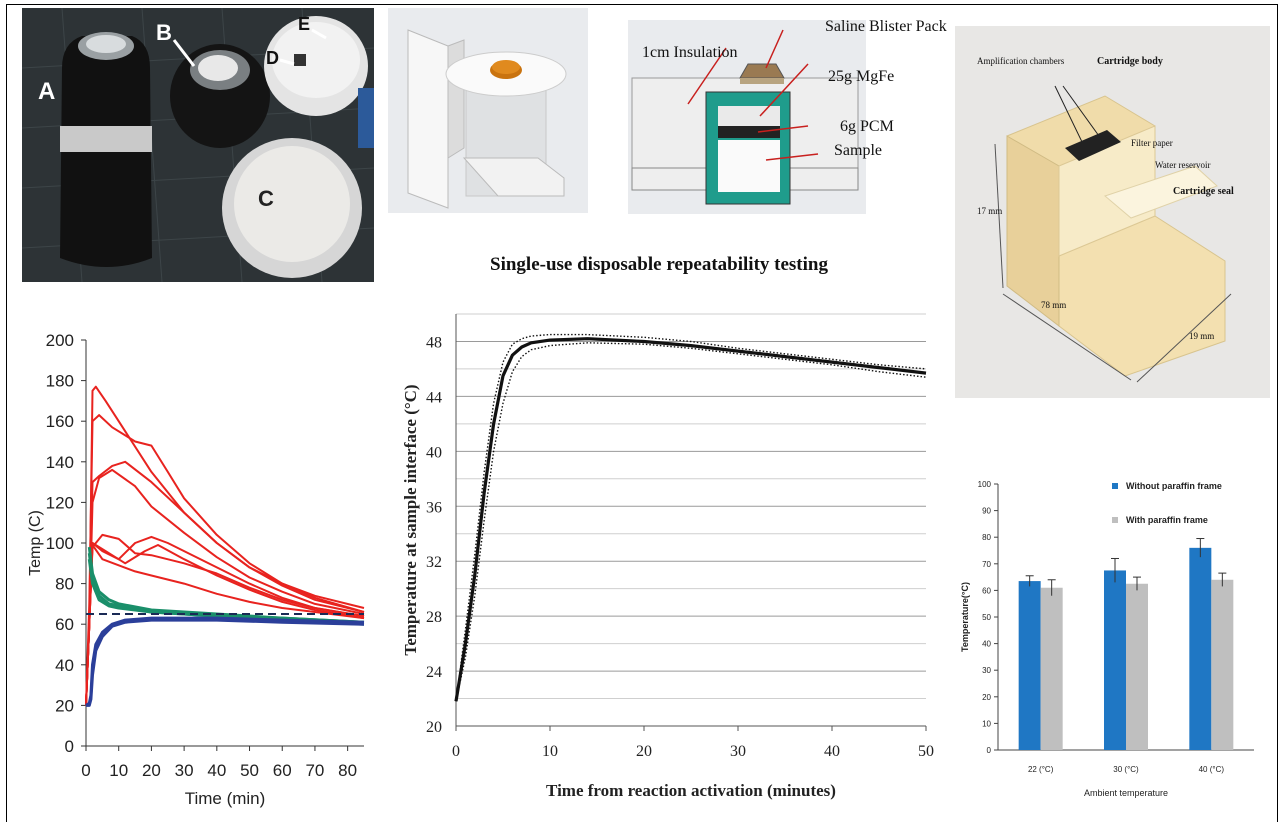 The height and width of the screenshot is (824, 1281). I want to click on y-axis-label: Temp (C), so click(35, 543).